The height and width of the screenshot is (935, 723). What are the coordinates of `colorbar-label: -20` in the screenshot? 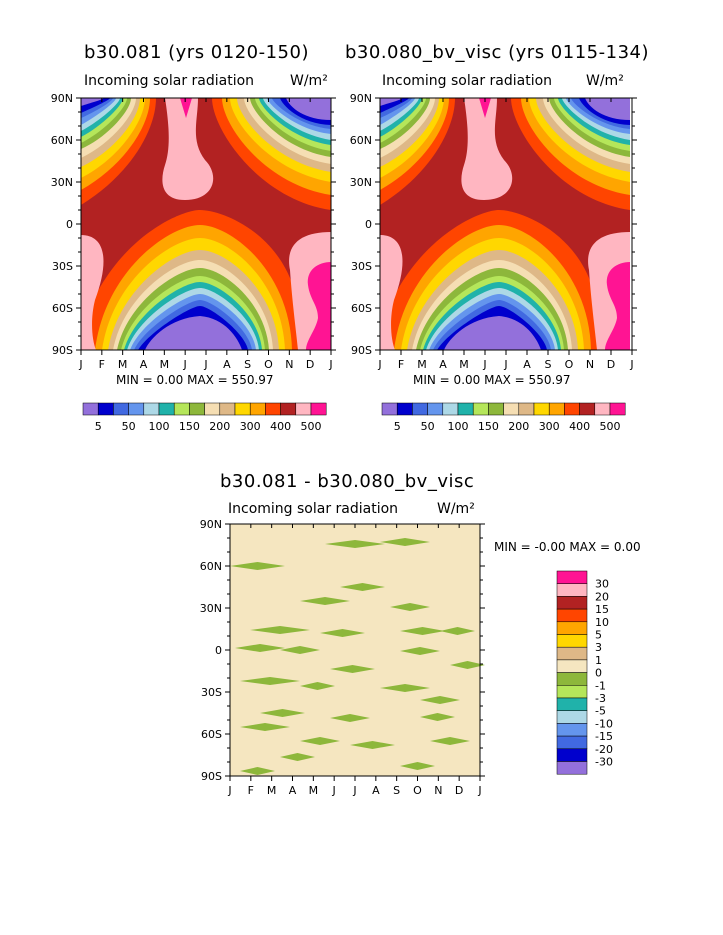 It's located at (604, 749).